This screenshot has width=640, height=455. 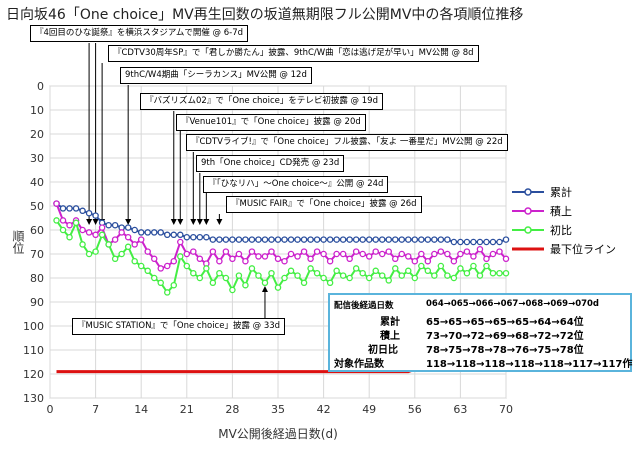 I want to click on legend-item-first-day-ratio: 初比, so click(x=564, y=229).